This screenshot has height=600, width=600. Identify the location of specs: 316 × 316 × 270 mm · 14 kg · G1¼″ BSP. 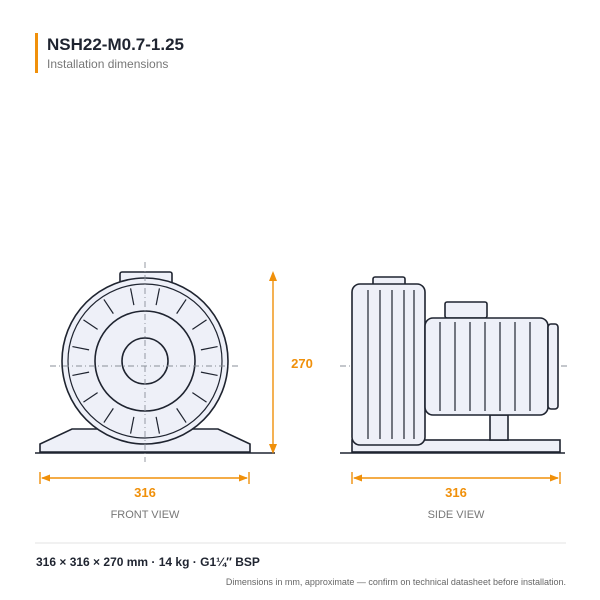
(148, 562).